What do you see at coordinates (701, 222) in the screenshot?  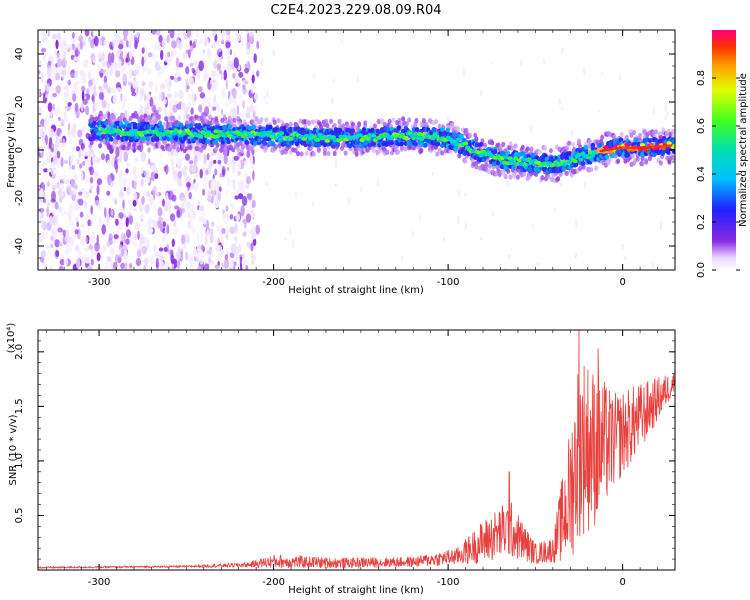 I see `colorbar-tick-label: 0.2` at bounding box center [701, 222].